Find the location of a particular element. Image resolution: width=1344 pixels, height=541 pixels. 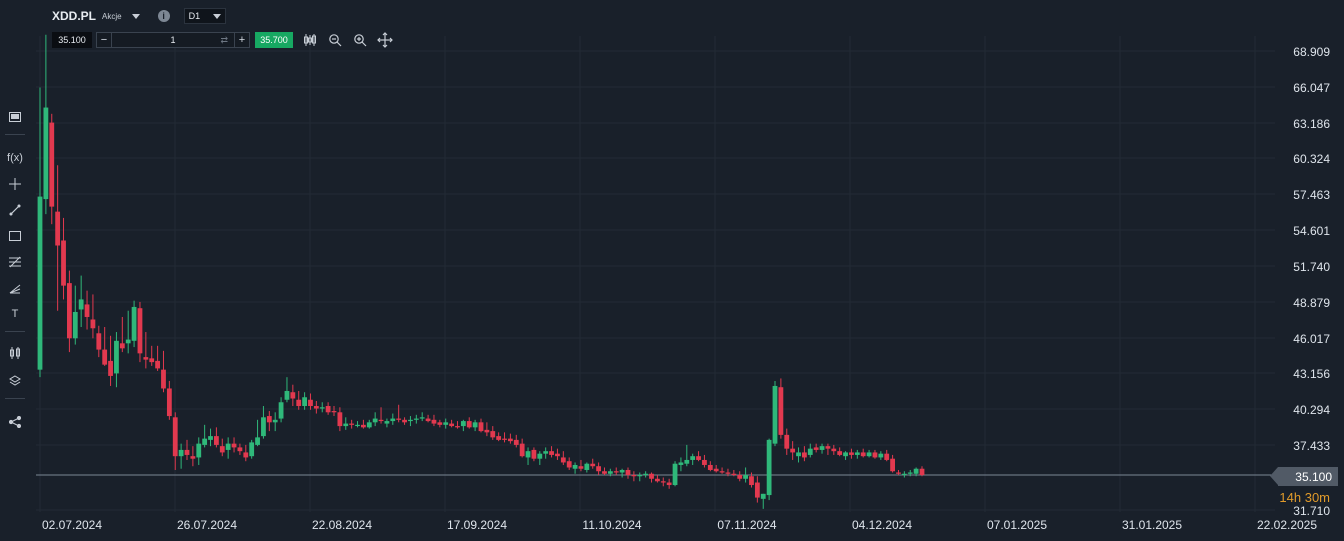

price-tick: 37.433 is located at coordinates (1311, 446).